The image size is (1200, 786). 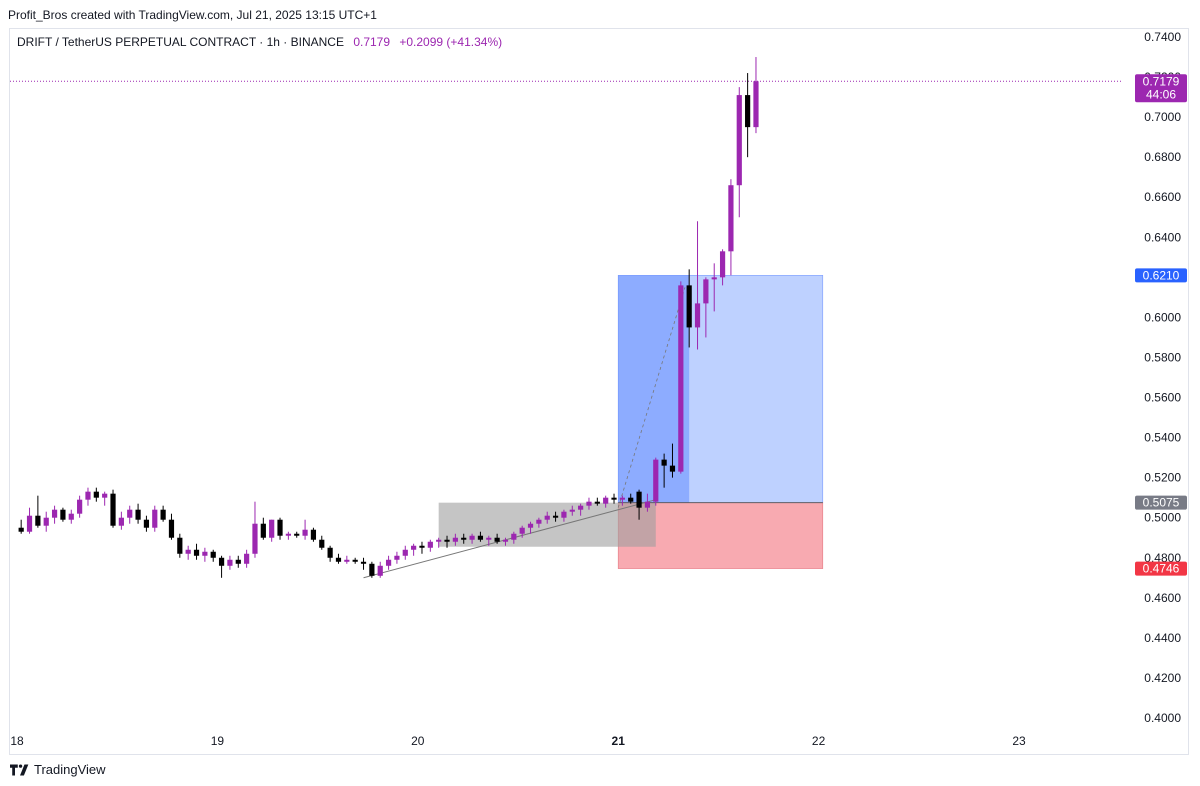 I want to click on entry-price-text: 0.5075, so click(x=1161, y=503).